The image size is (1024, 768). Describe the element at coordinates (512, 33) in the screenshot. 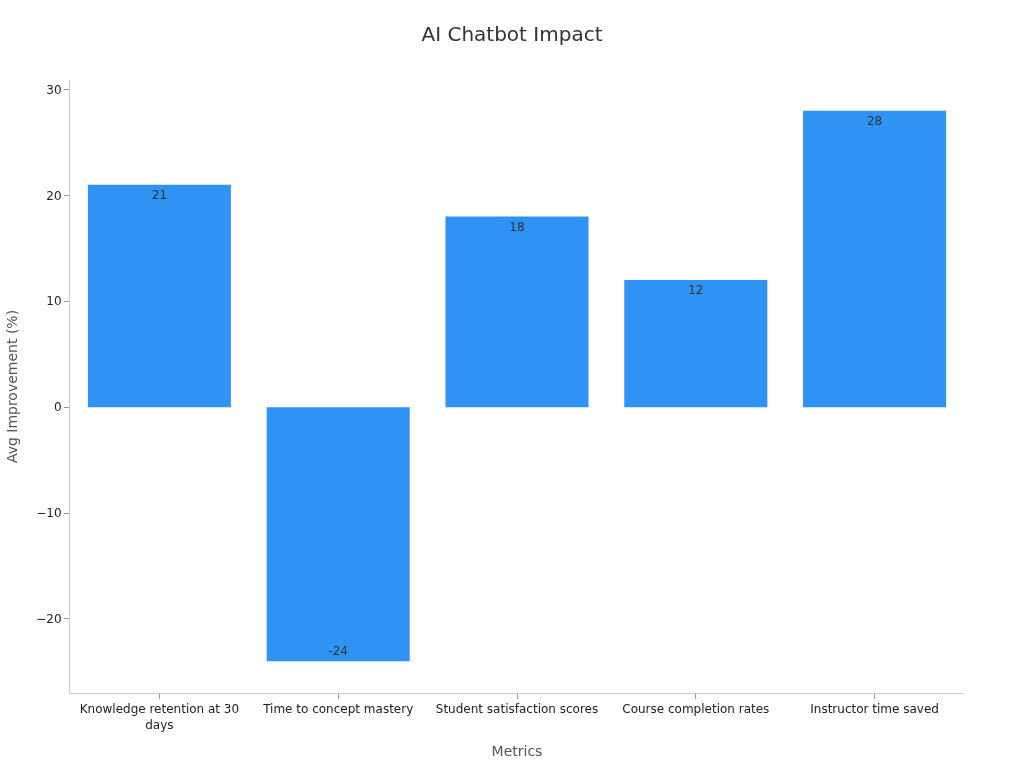

I see `chart-title: AI Chatbot Impact` at that location.